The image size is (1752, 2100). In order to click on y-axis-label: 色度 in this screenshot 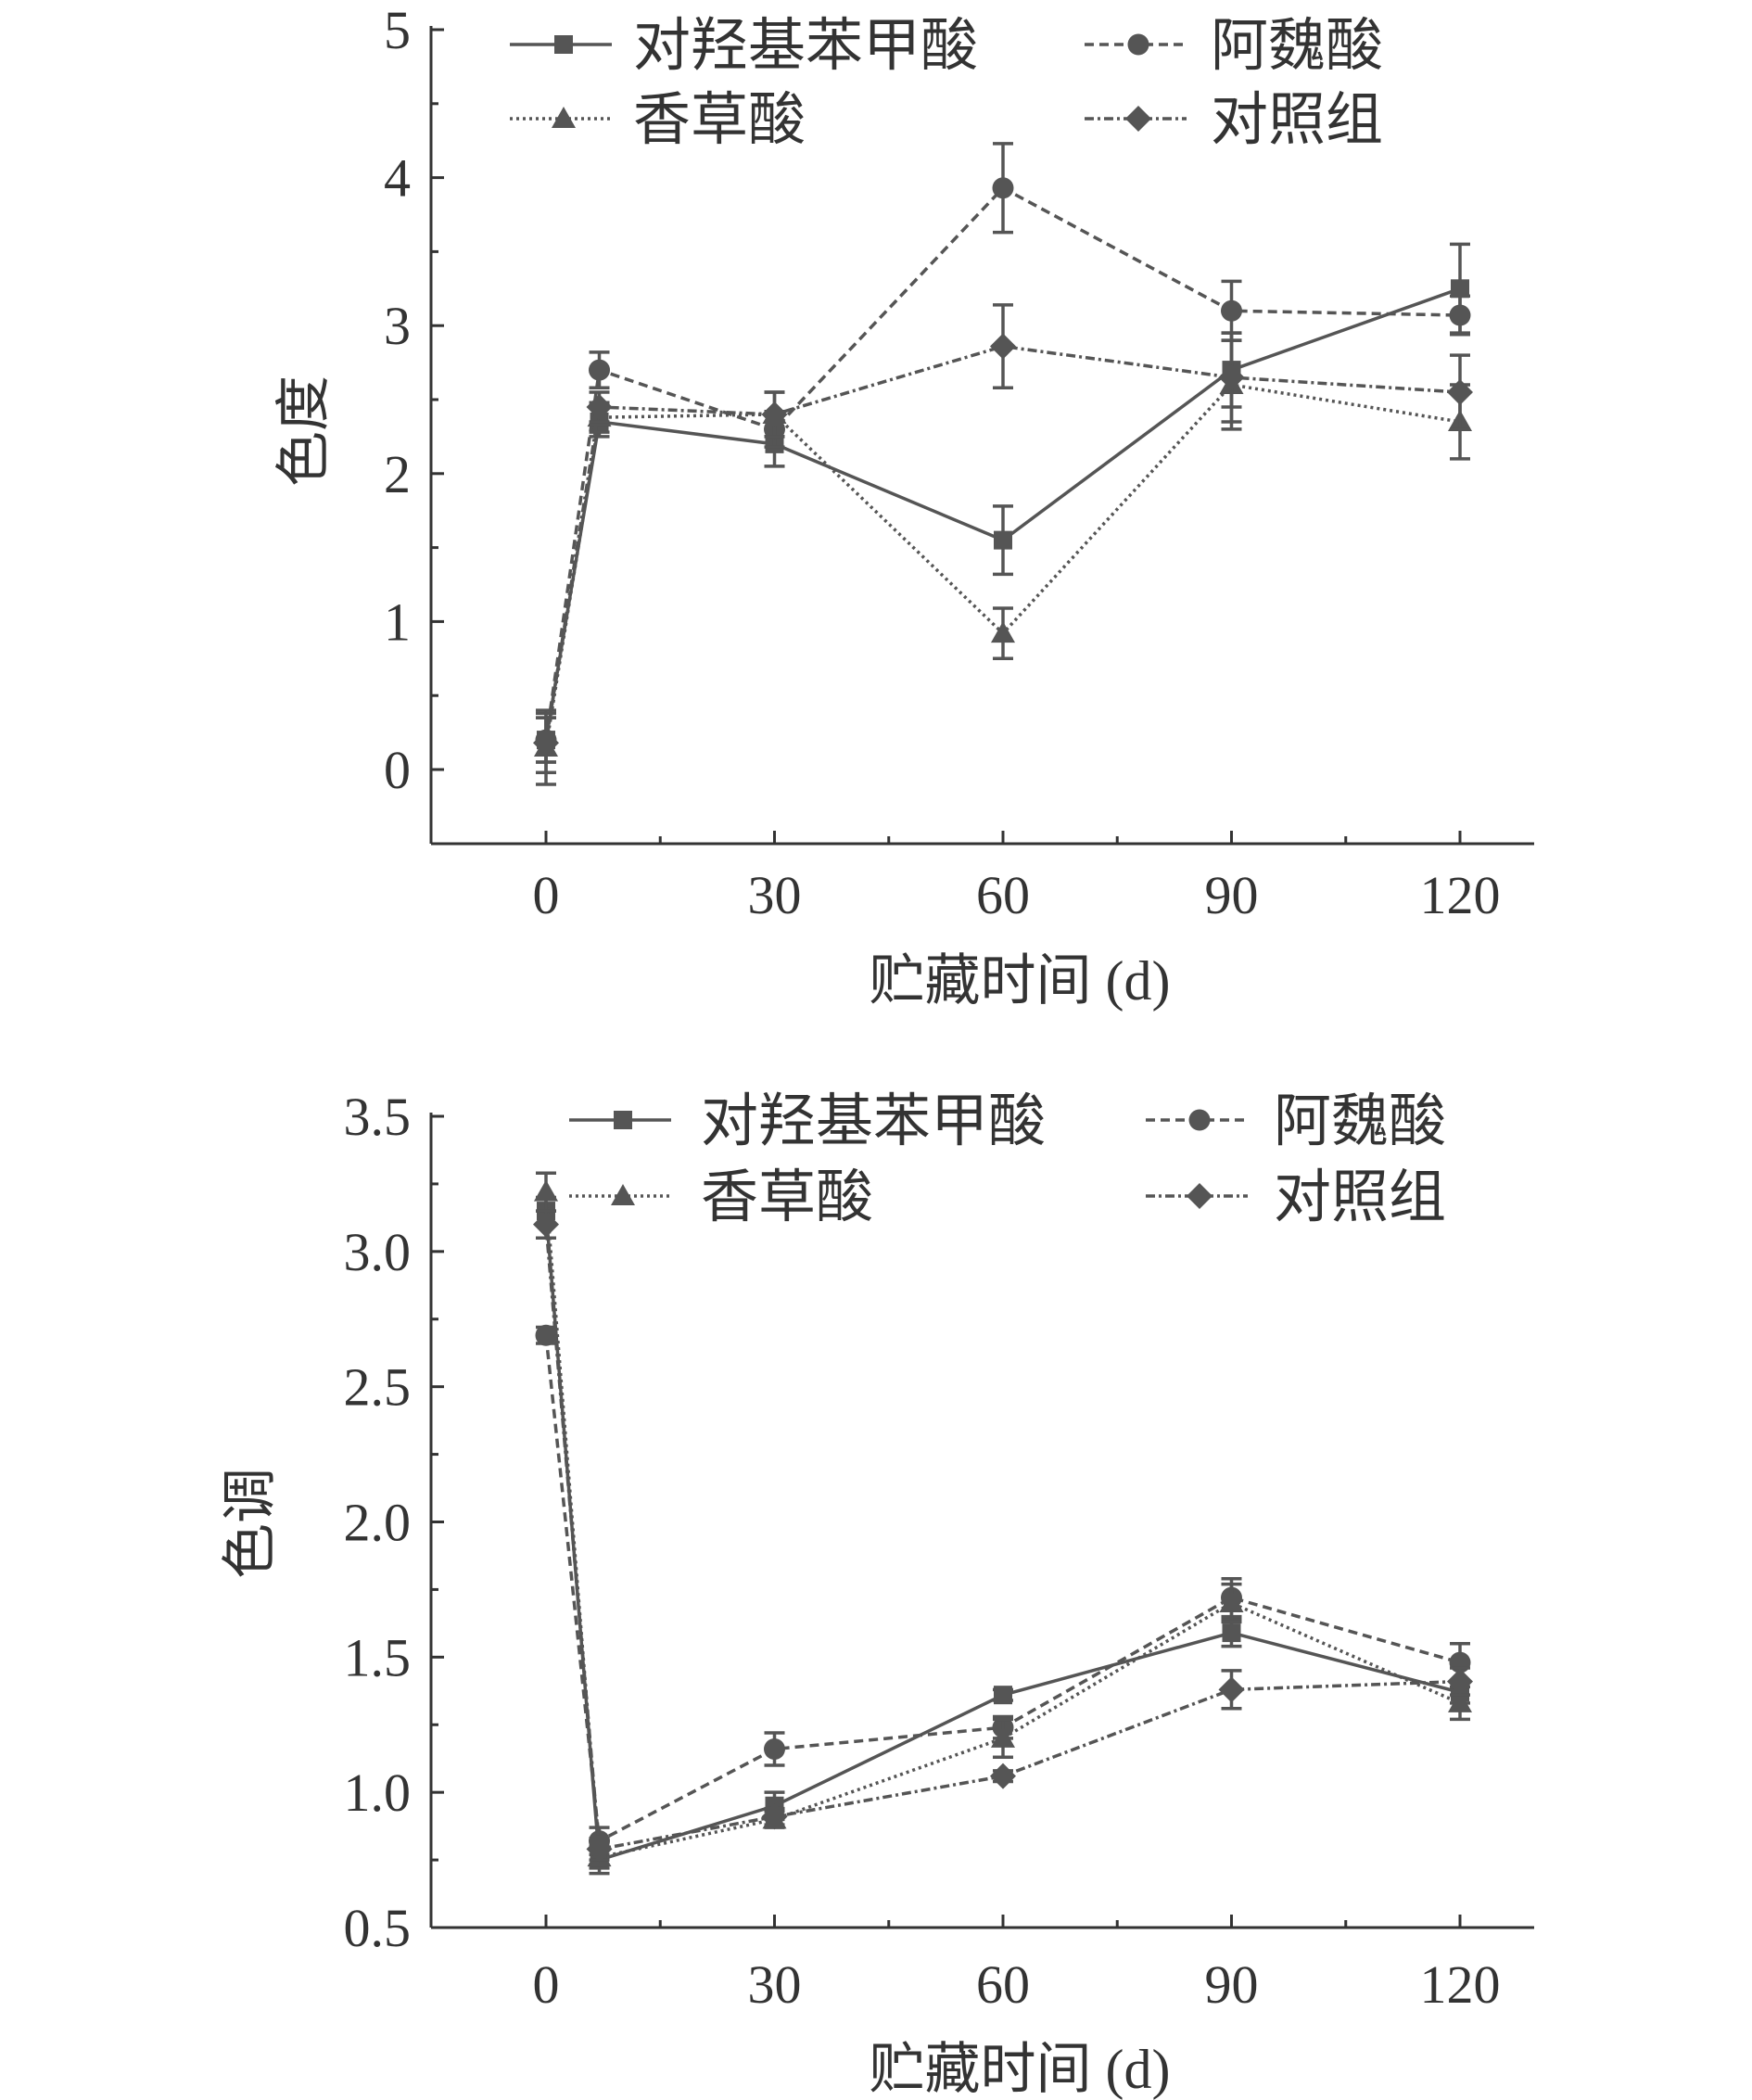, I will do `click(304, 431)`.